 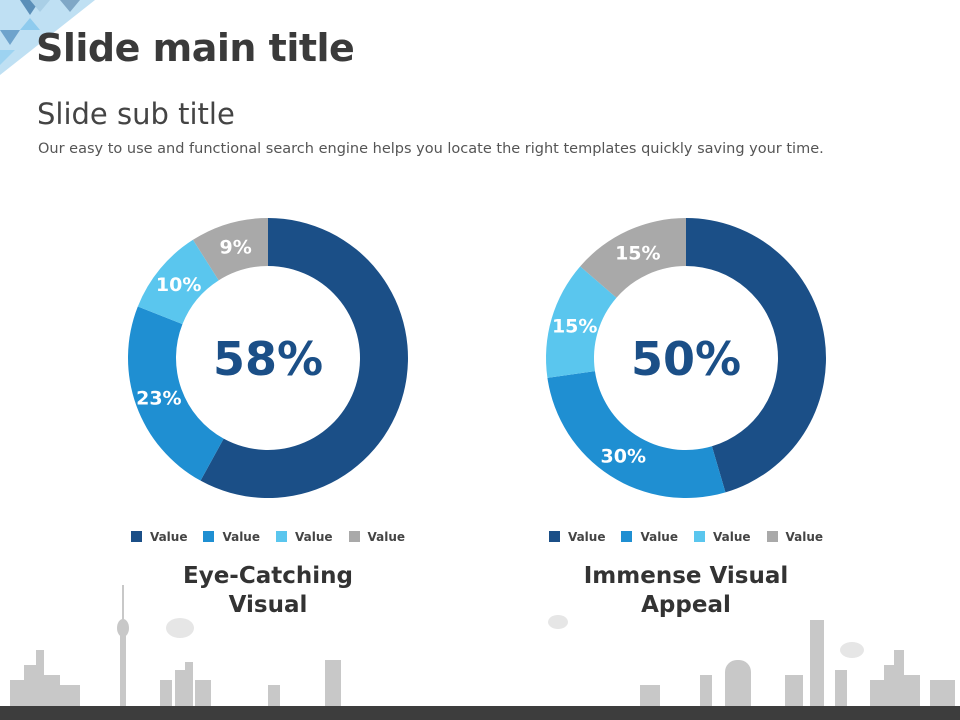 I want to click on slide-subtitle: Slide sub title, so click(x=136, y=114).